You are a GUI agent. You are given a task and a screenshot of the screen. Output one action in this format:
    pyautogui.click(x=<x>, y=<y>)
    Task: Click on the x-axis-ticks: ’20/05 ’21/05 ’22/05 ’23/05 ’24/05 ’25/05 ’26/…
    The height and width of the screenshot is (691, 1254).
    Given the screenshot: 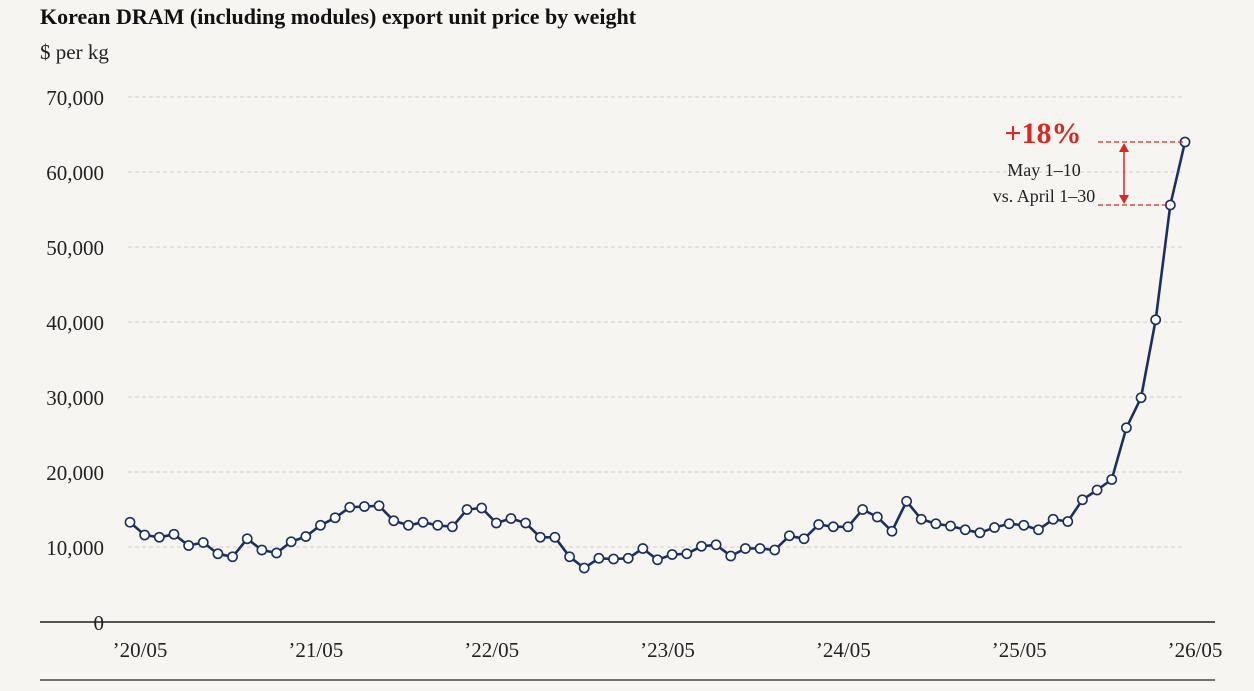 What is the action you would take?
    pyautogui.click(x=668, y=650)
    